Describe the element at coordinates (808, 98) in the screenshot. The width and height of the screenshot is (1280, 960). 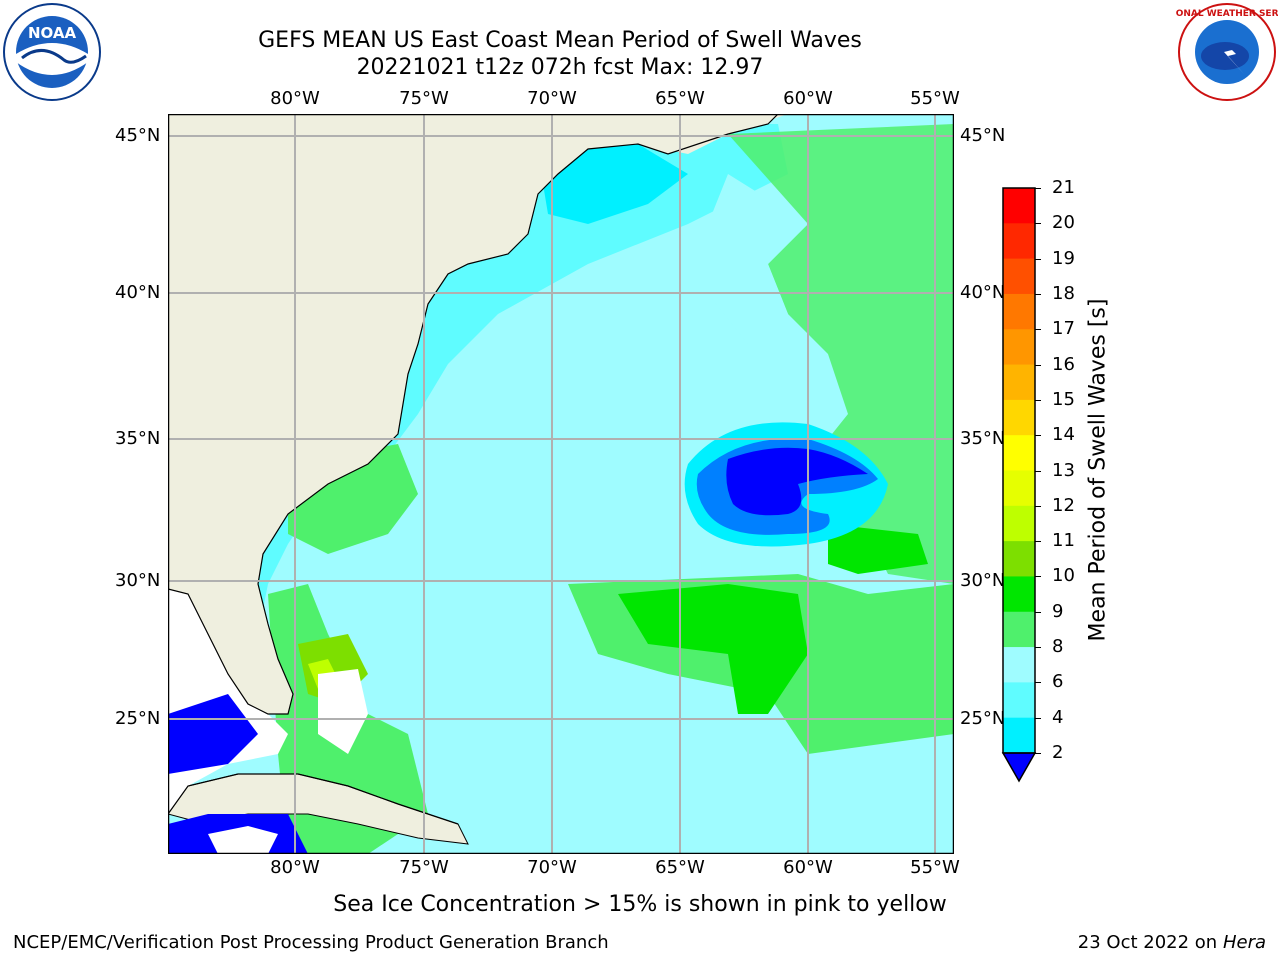
I see `lon-label-top-60w: 60°W` at that location.